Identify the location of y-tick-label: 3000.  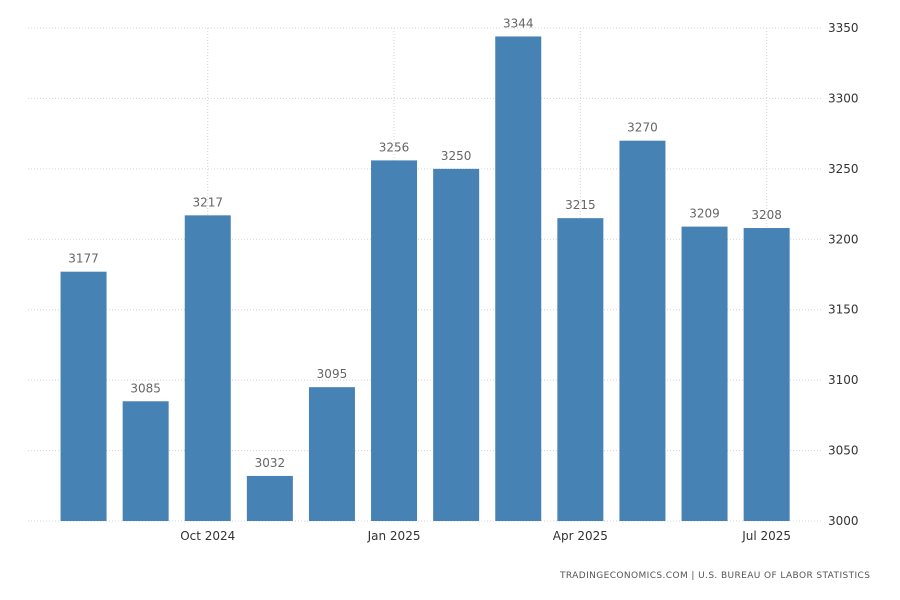
(843, 521).